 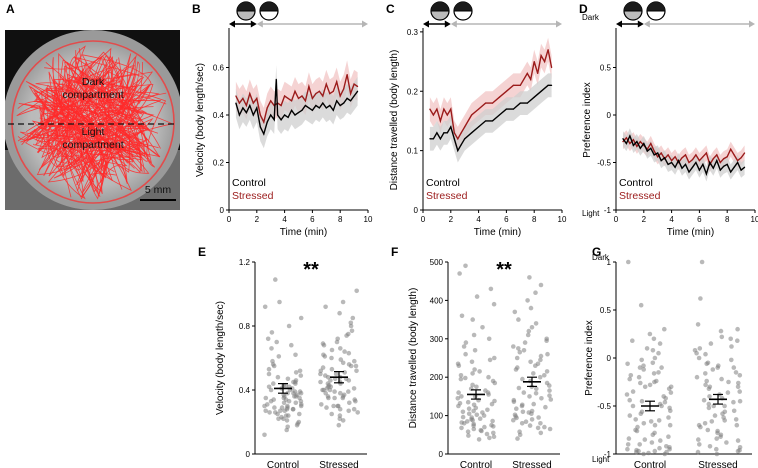 I want to click on dark-compartment-label-1: Dark, so click(x=93, y=82).